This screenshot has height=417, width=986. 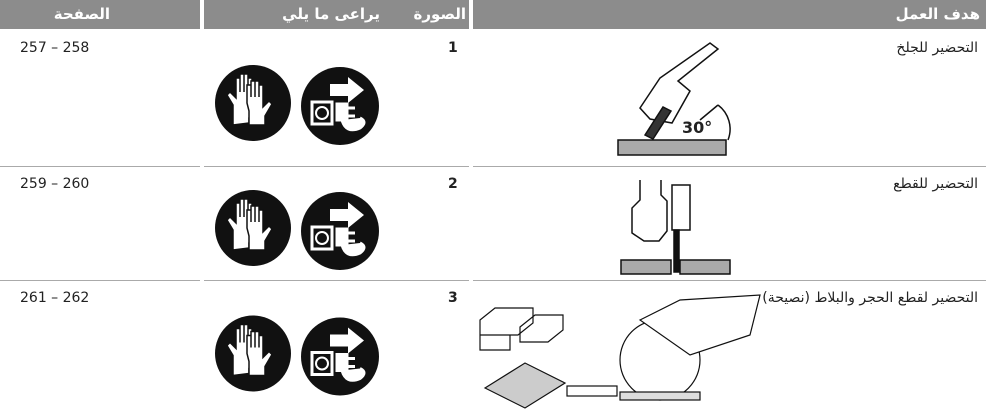 What do you see at coordinates (935, 184) in the screenshot?
I see `task: التحضير للقطع` at bounding box center [935, 184].